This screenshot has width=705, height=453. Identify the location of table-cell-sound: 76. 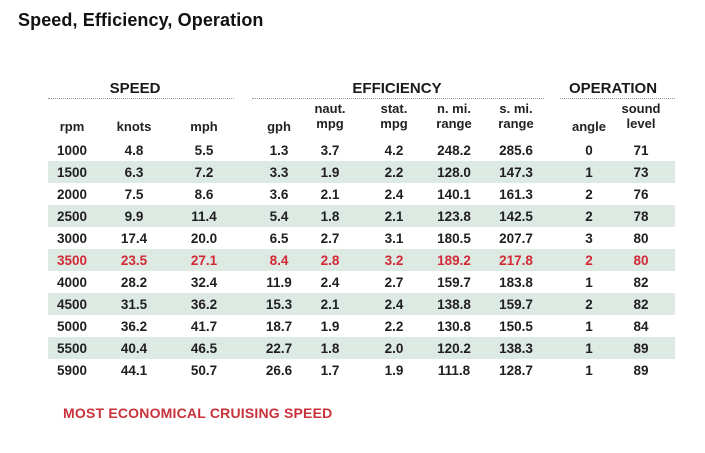
(641, 194).